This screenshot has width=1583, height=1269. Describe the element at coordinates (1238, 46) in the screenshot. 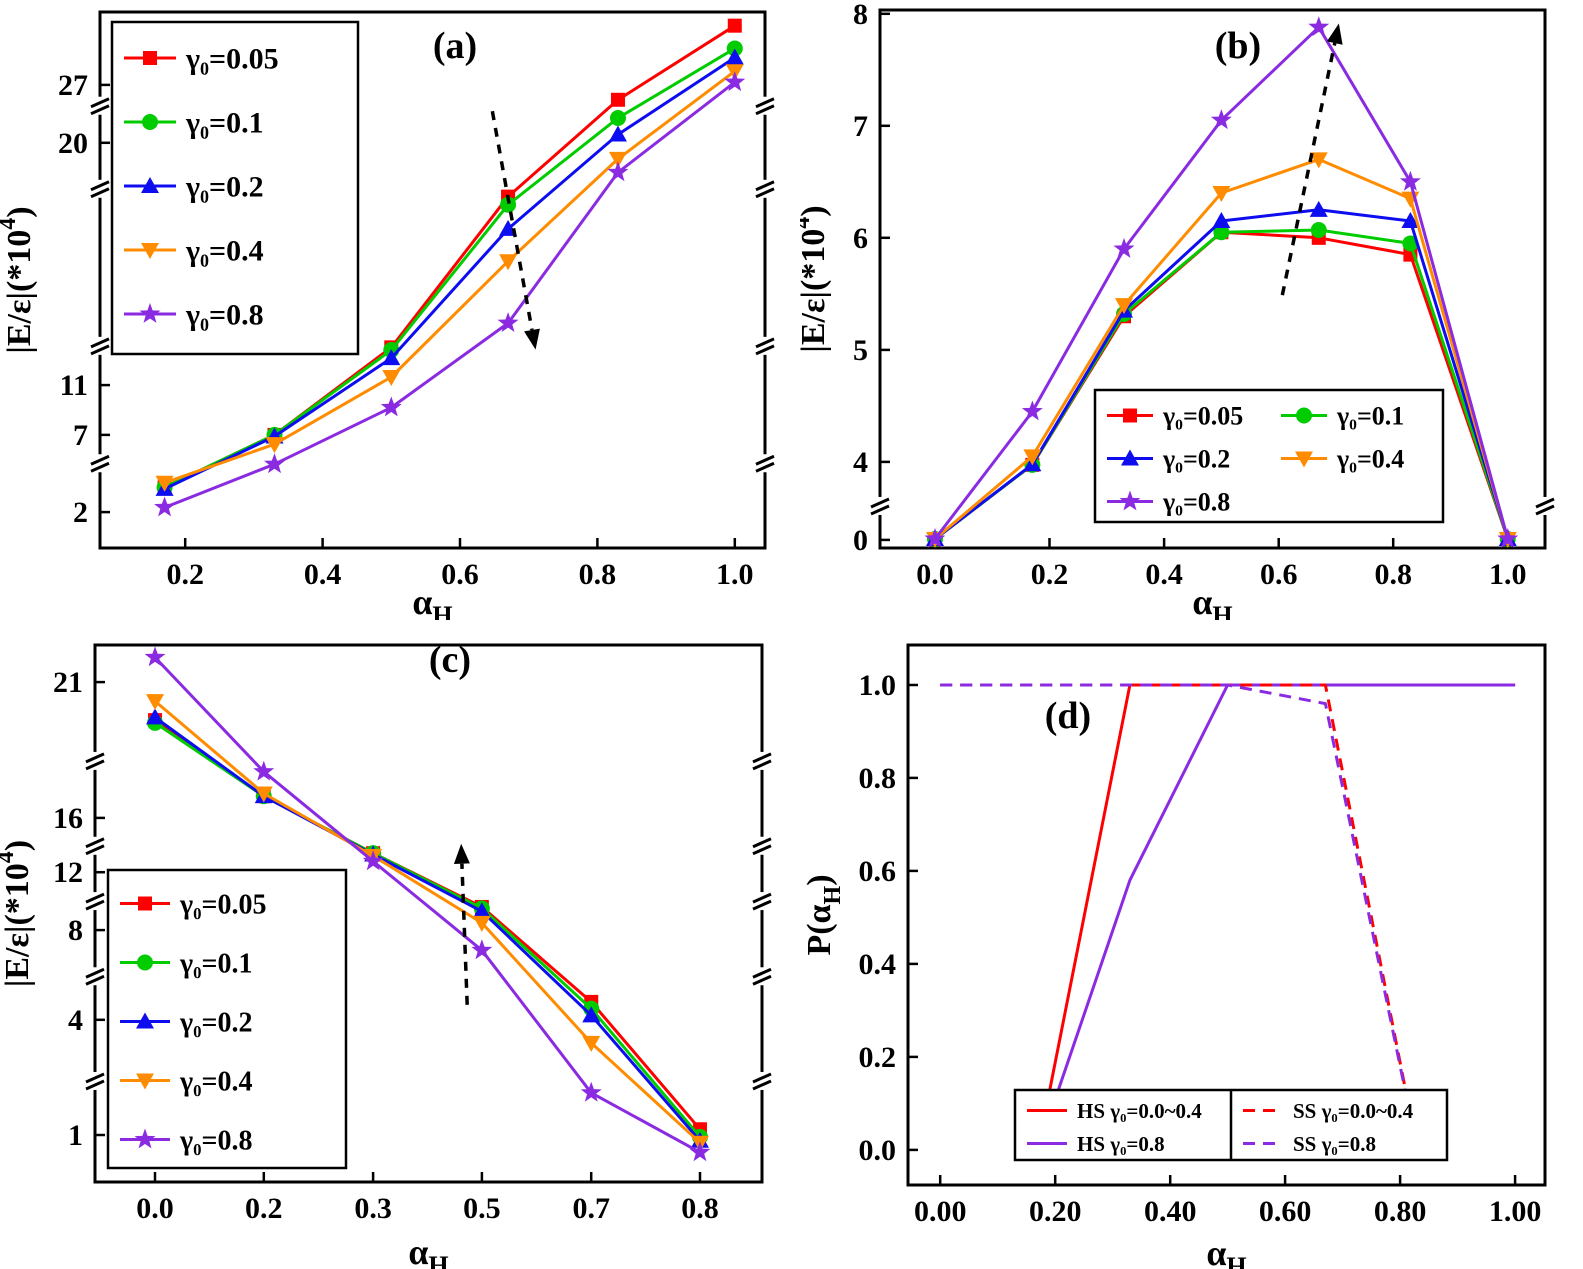

I see `panel-label: (b)` at that location.